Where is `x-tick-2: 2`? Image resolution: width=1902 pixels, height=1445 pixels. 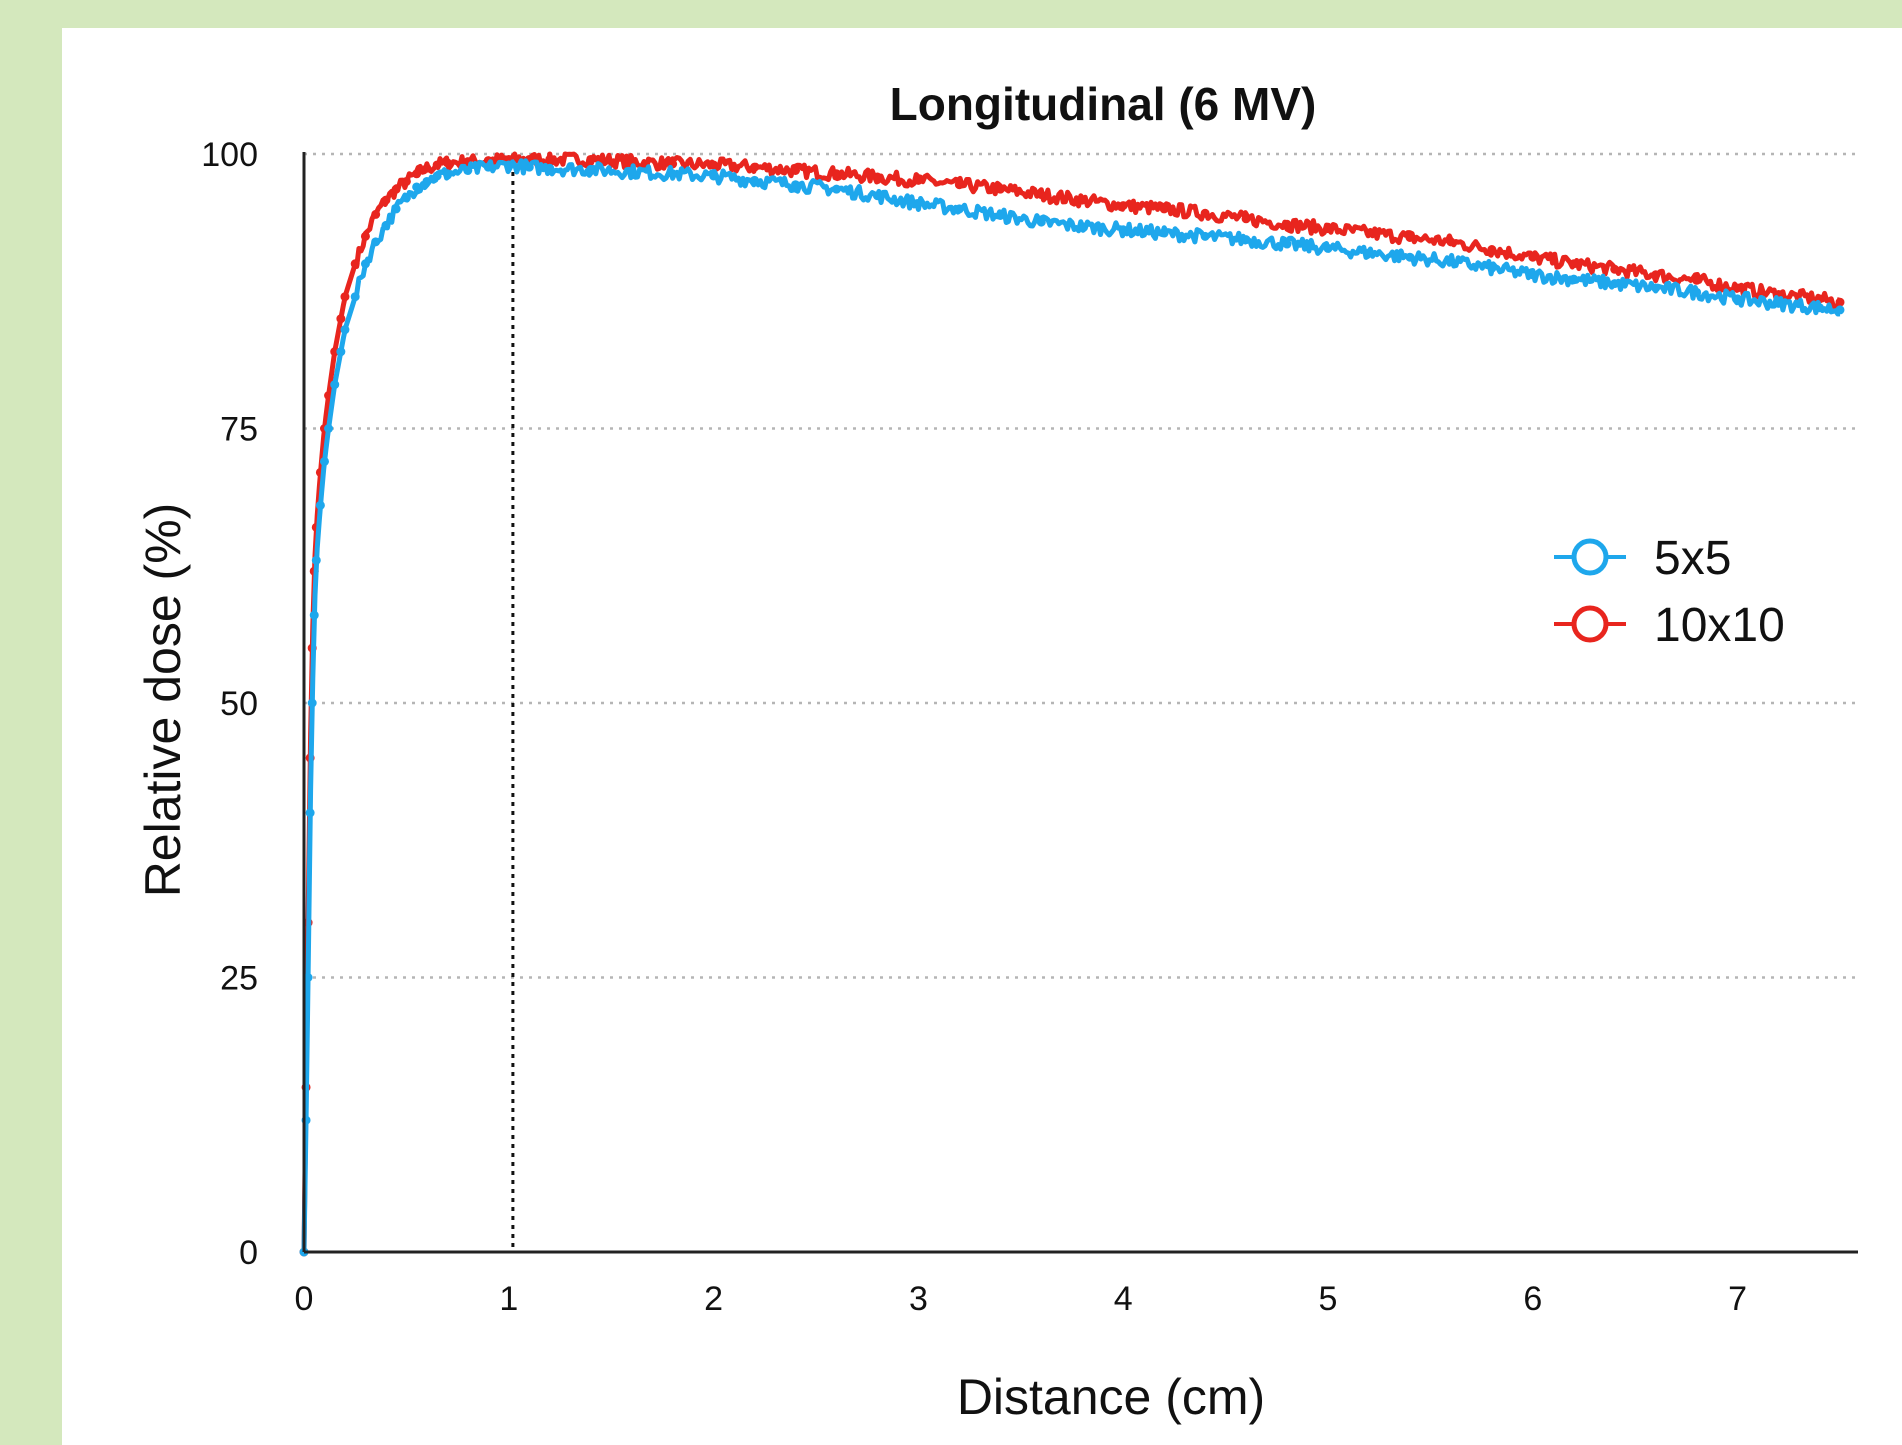
x-tick-2: 2 is located at coordinates (713, 1299).